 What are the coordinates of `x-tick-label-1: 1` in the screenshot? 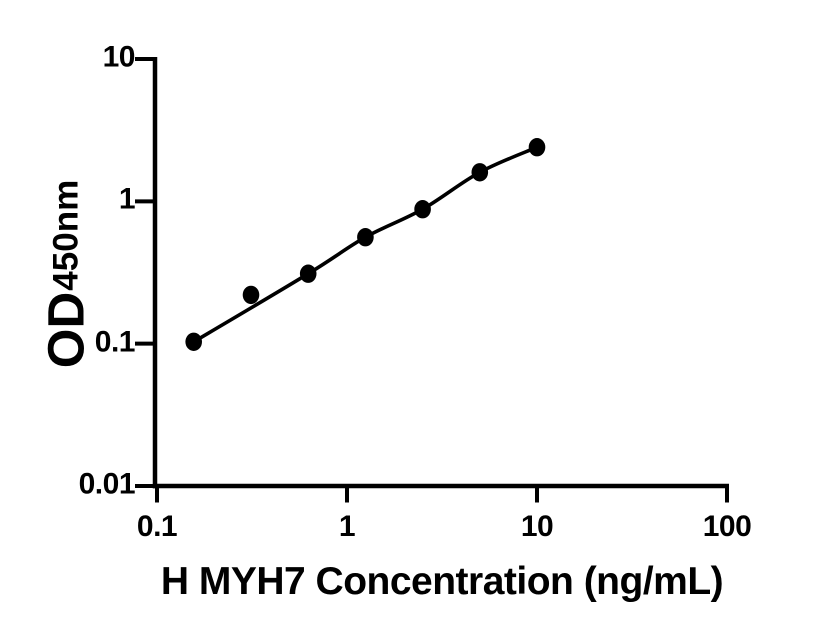 It's located at (347, 526).